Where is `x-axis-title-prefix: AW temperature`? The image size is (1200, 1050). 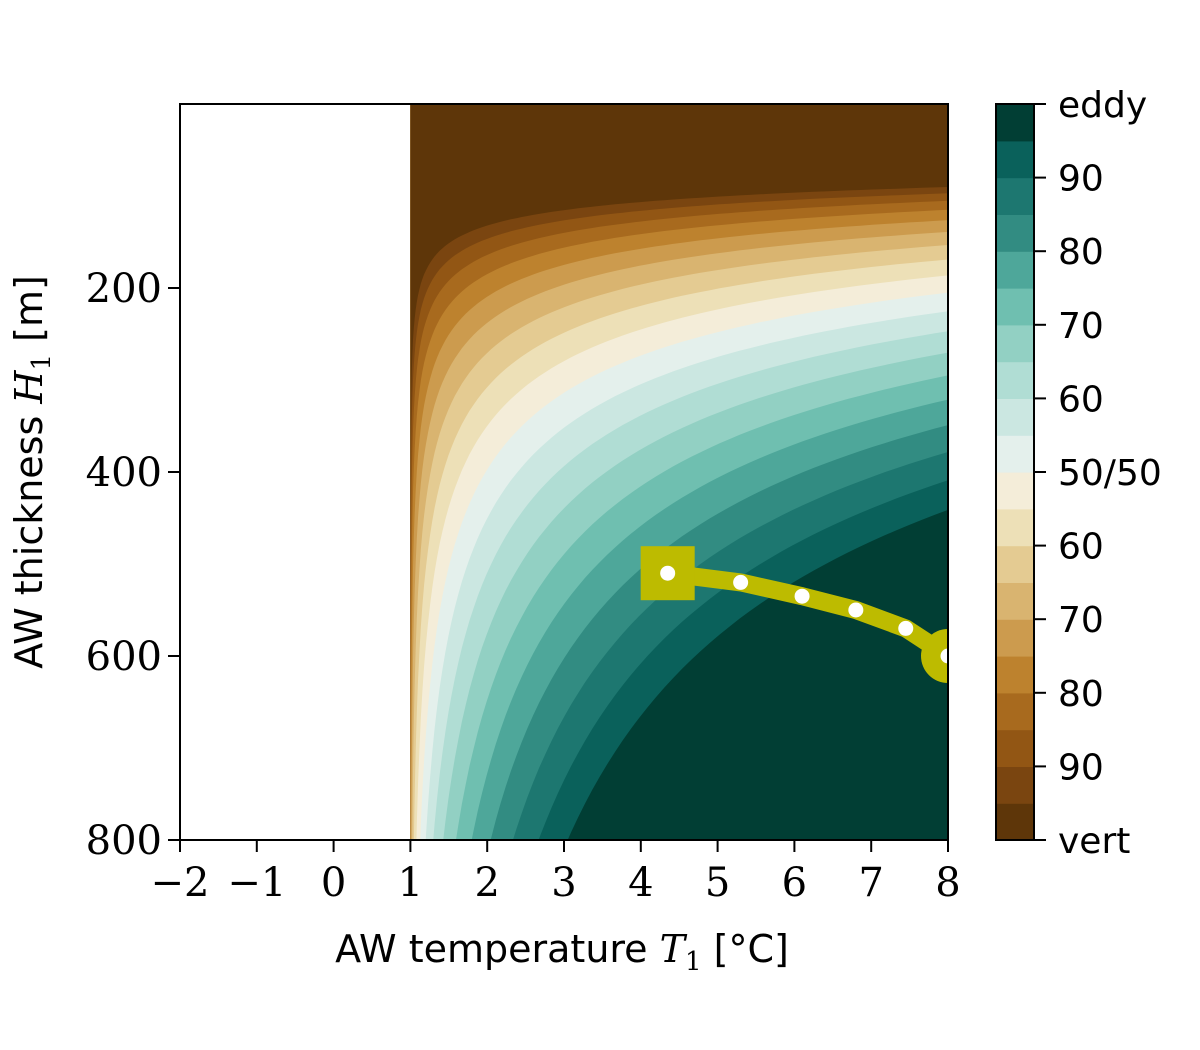
x-axis-title-prefix: AW temperature is located at coordinates (497, 949).